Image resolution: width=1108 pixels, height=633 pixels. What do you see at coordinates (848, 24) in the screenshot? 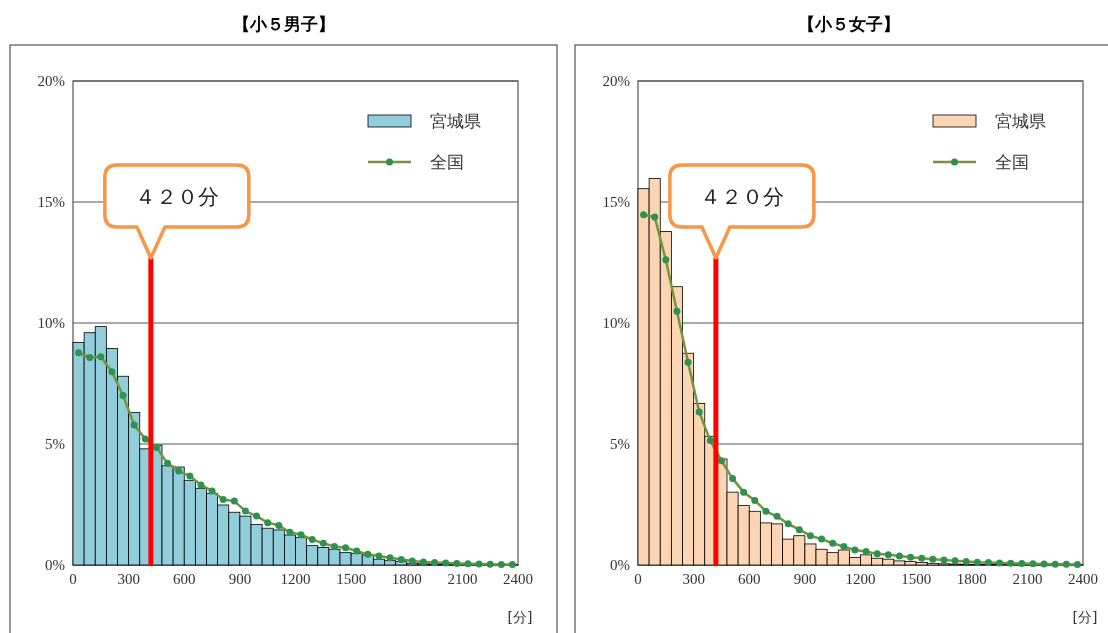
I see `chart-title: 【小５女子】` at bounding box center [848, 24].